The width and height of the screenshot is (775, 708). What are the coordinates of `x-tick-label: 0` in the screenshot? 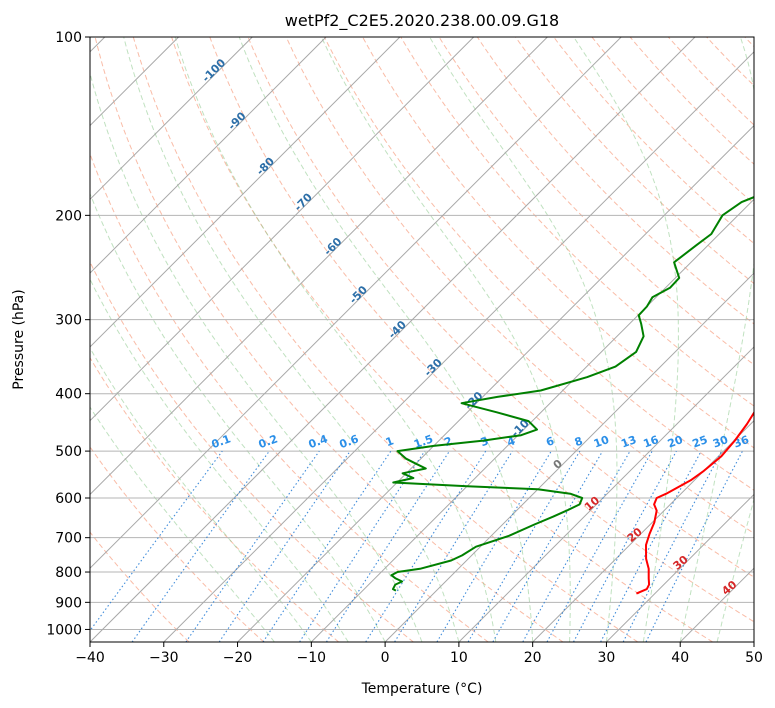 It's located at (385, 658).